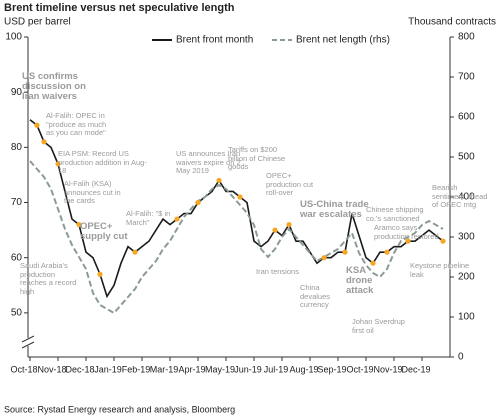 This screenshot has height=420, width=500. I want to click on x-tick-label: Nov-19, so click(387, 369).